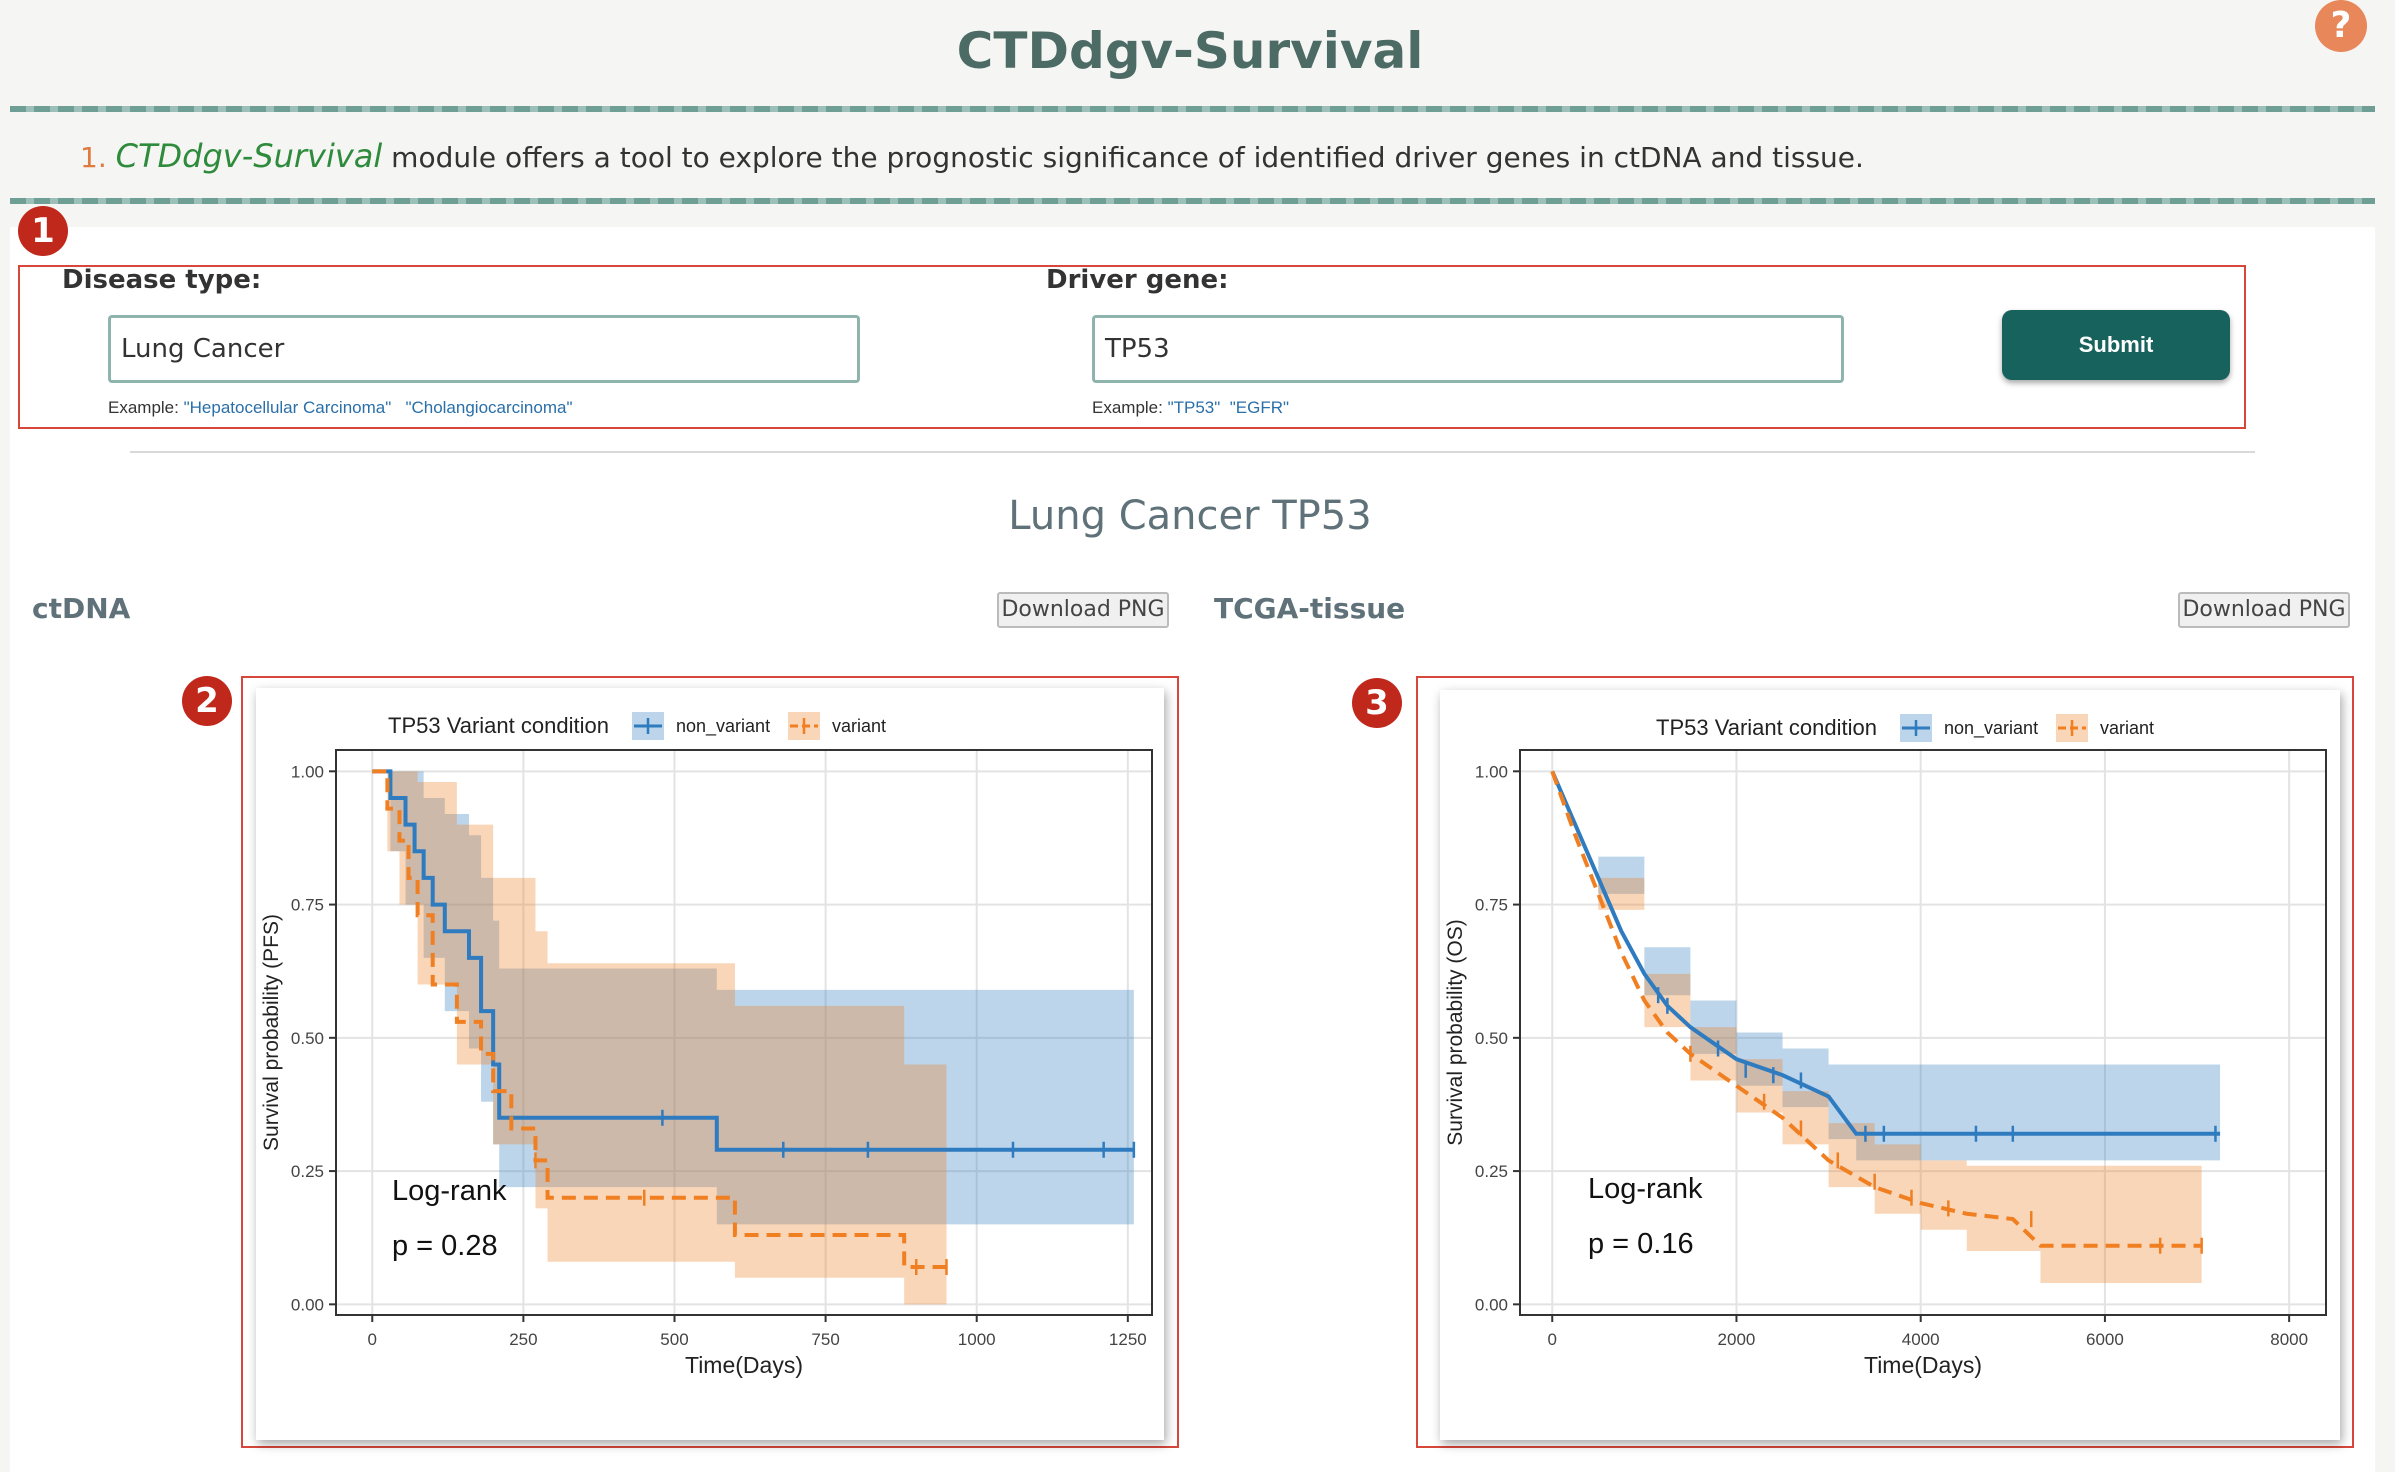 The height and width of the screenshot is (1472, 2395). I want to click on gene-example-link: "TP53", so click(1194, 407).